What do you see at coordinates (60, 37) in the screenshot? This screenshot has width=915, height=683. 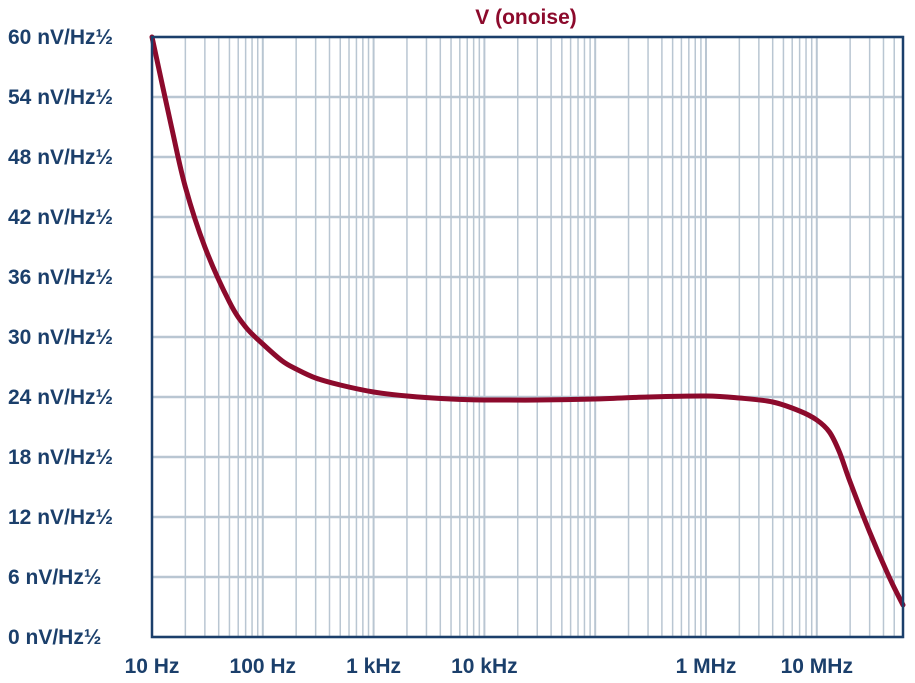 I see `y-tick-label: 60 nV/Hz½` at bounding box center [60, 37].